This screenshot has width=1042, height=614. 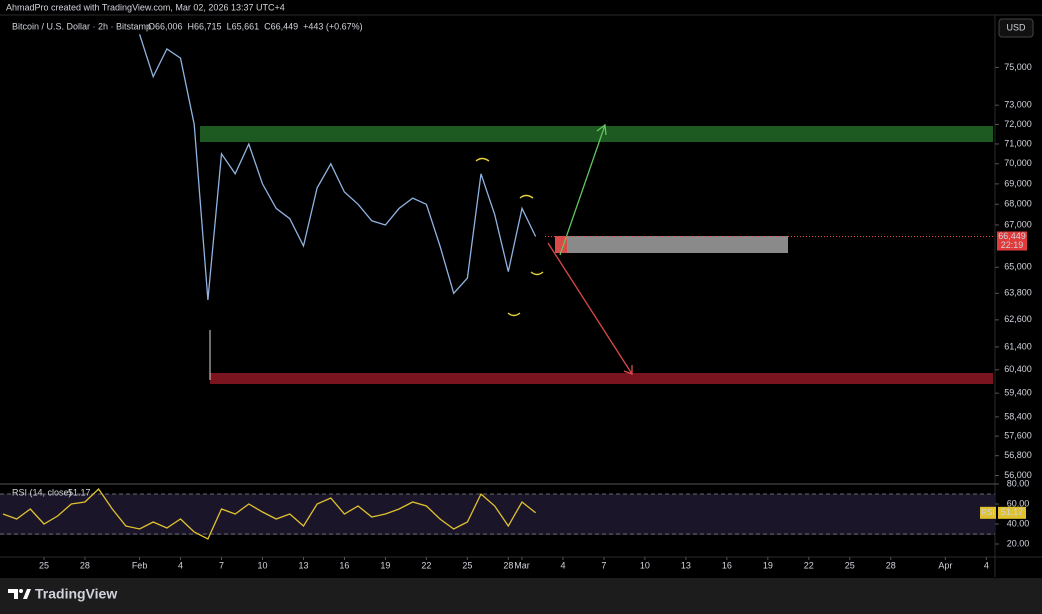 I want to click on y-tick-label: 69,000, so click(x=1018, y=183).